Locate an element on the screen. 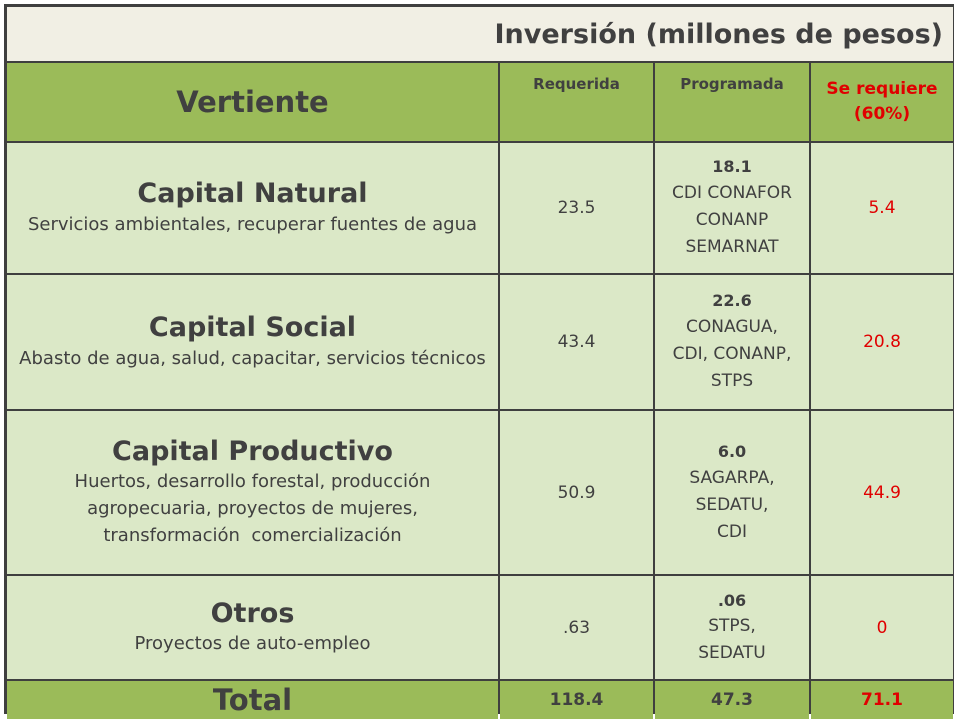 The image size is (960, 720). header-se-requiere-line1: Se requiere is located at coordinates (882, 89).